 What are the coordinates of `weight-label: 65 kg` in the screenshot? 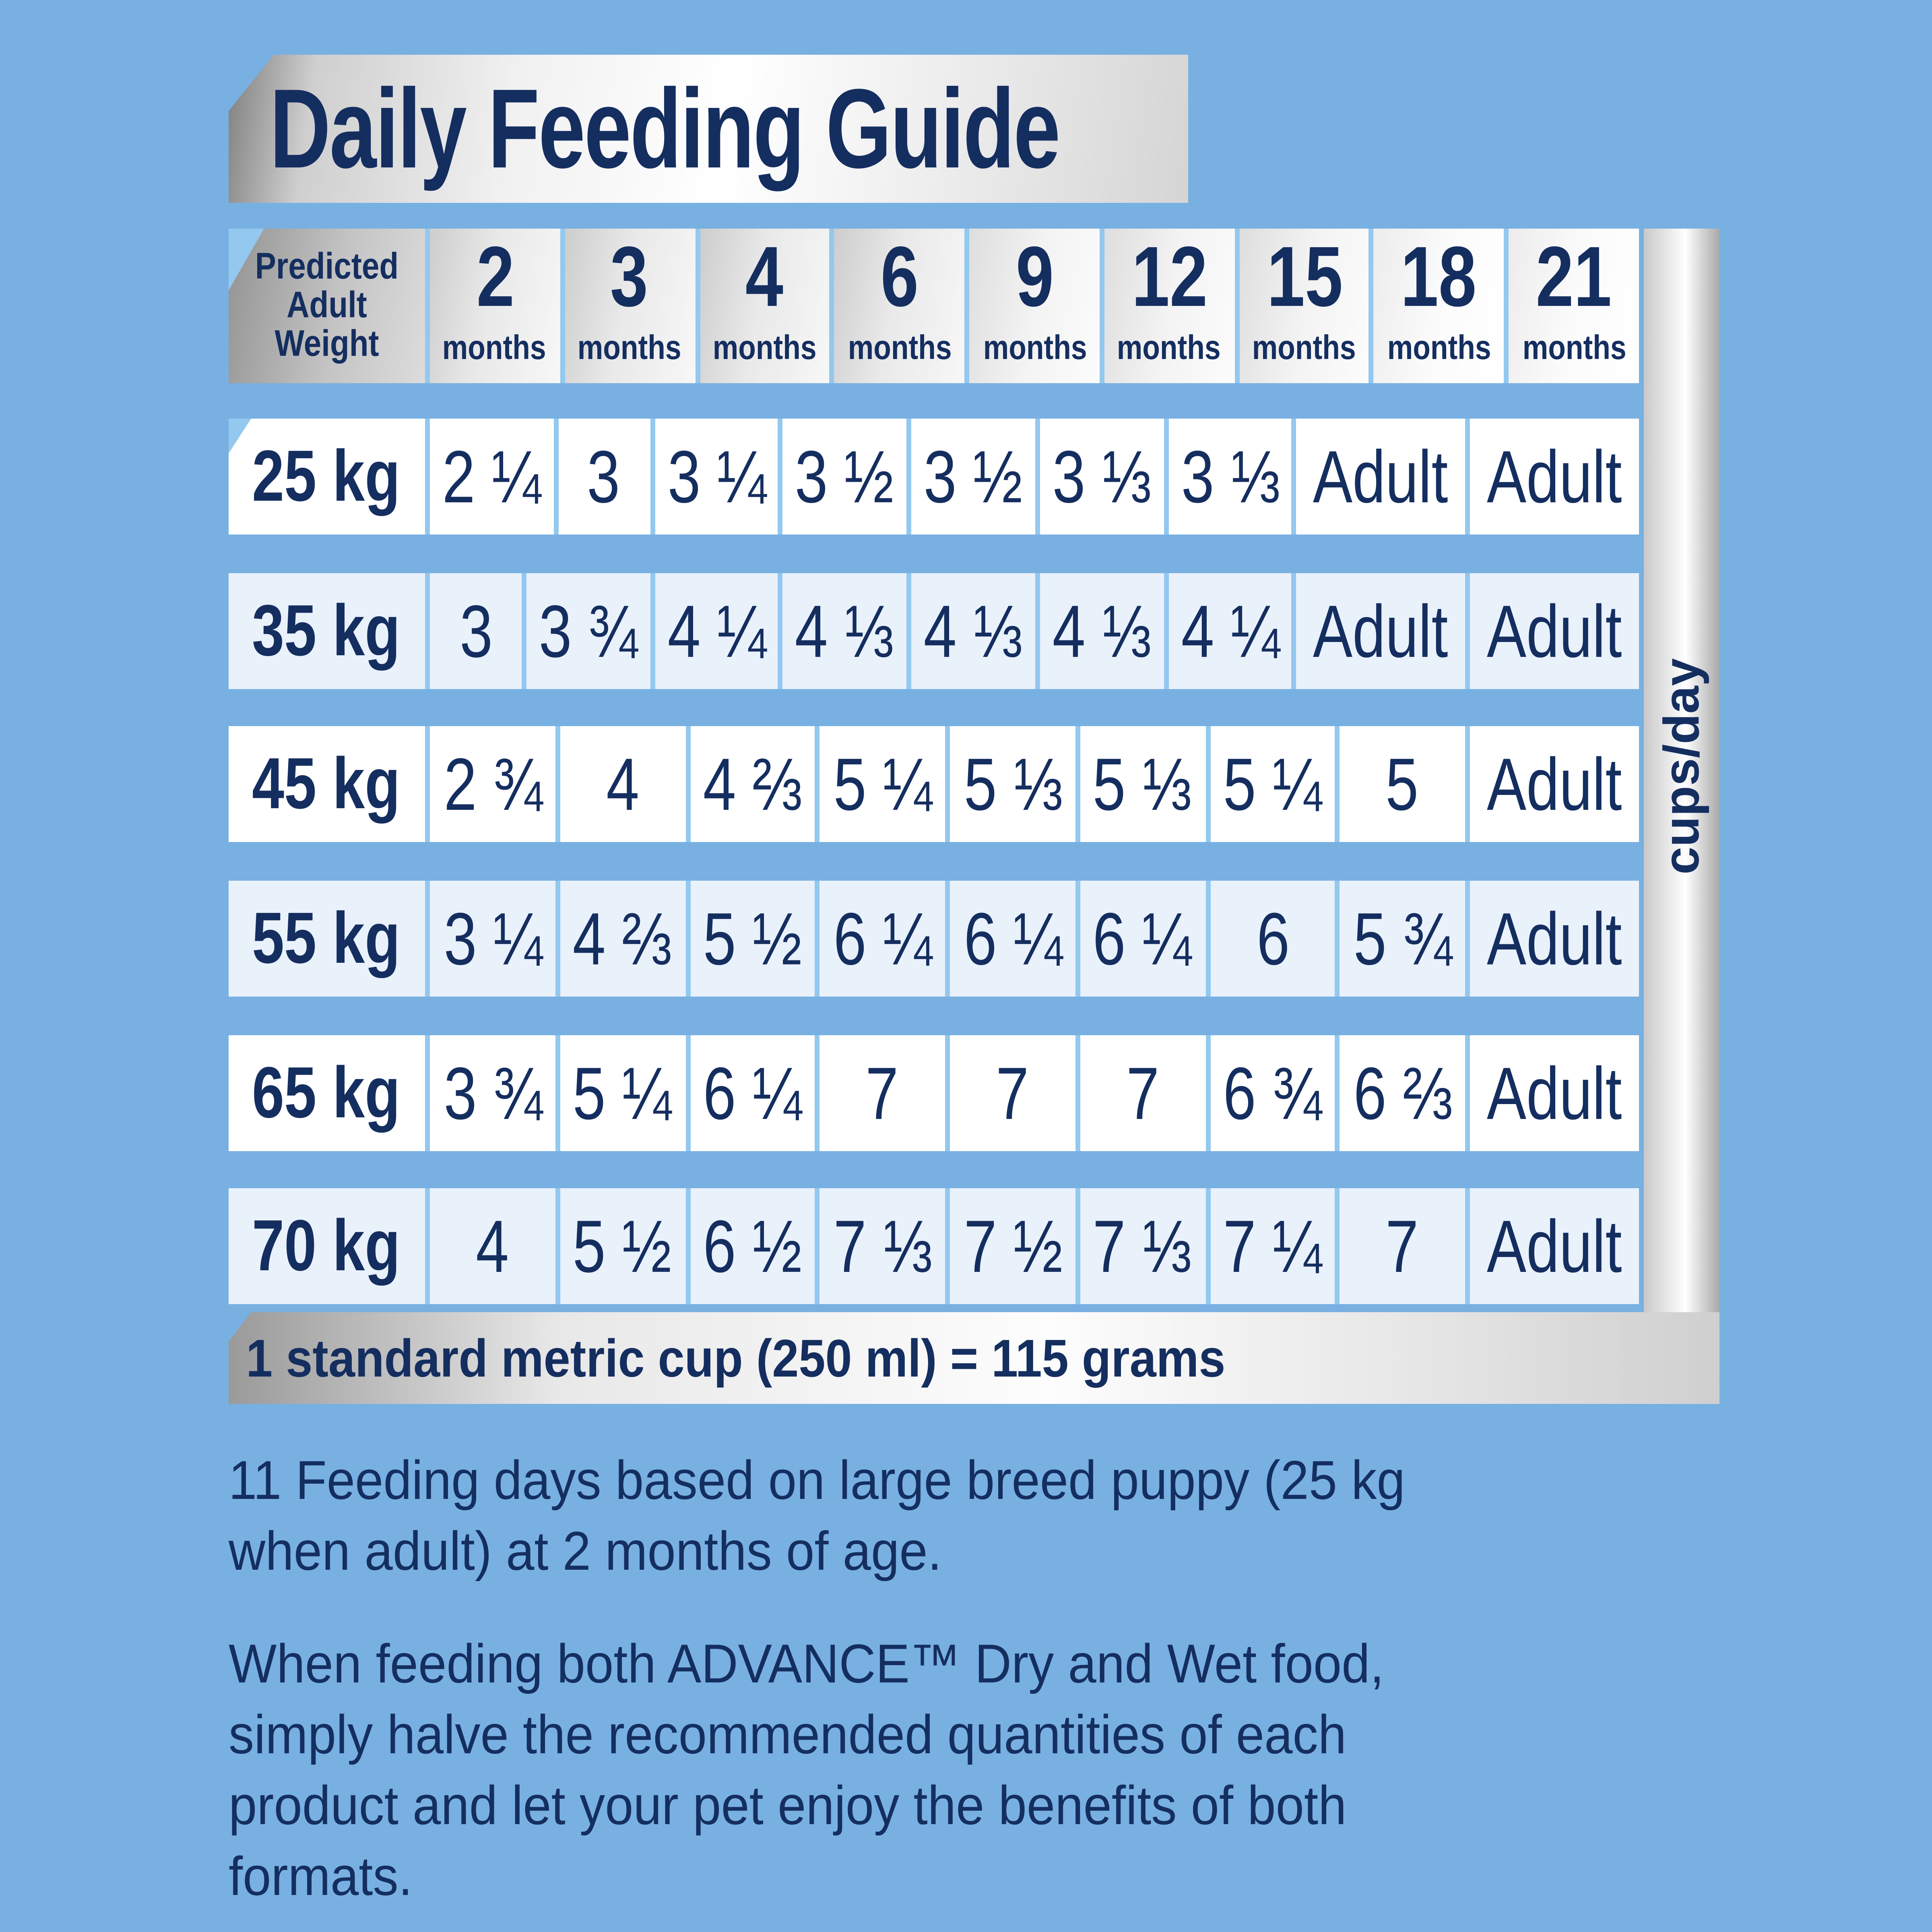 It's located at (326, 1092).